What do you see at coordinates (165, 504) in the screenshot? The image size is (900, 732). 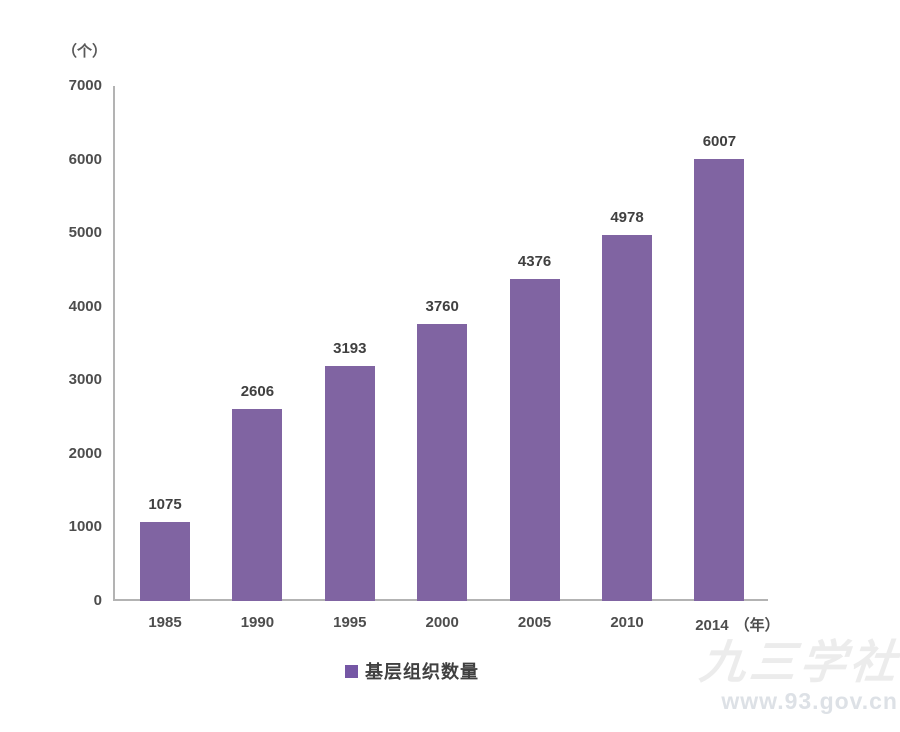 I see `bar-value-label: 1075` at bounding box center [165, 504].